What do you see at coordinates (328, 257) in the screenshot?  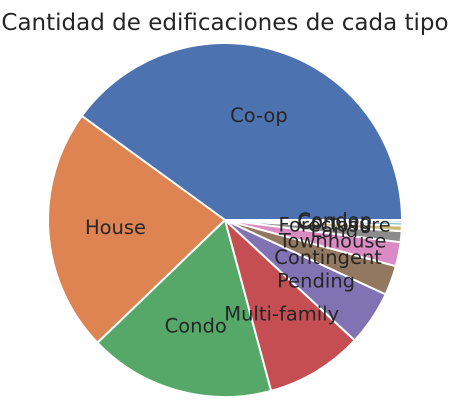 I see `pie-label-contingent: Contingent` at bounding box center [328, 257].